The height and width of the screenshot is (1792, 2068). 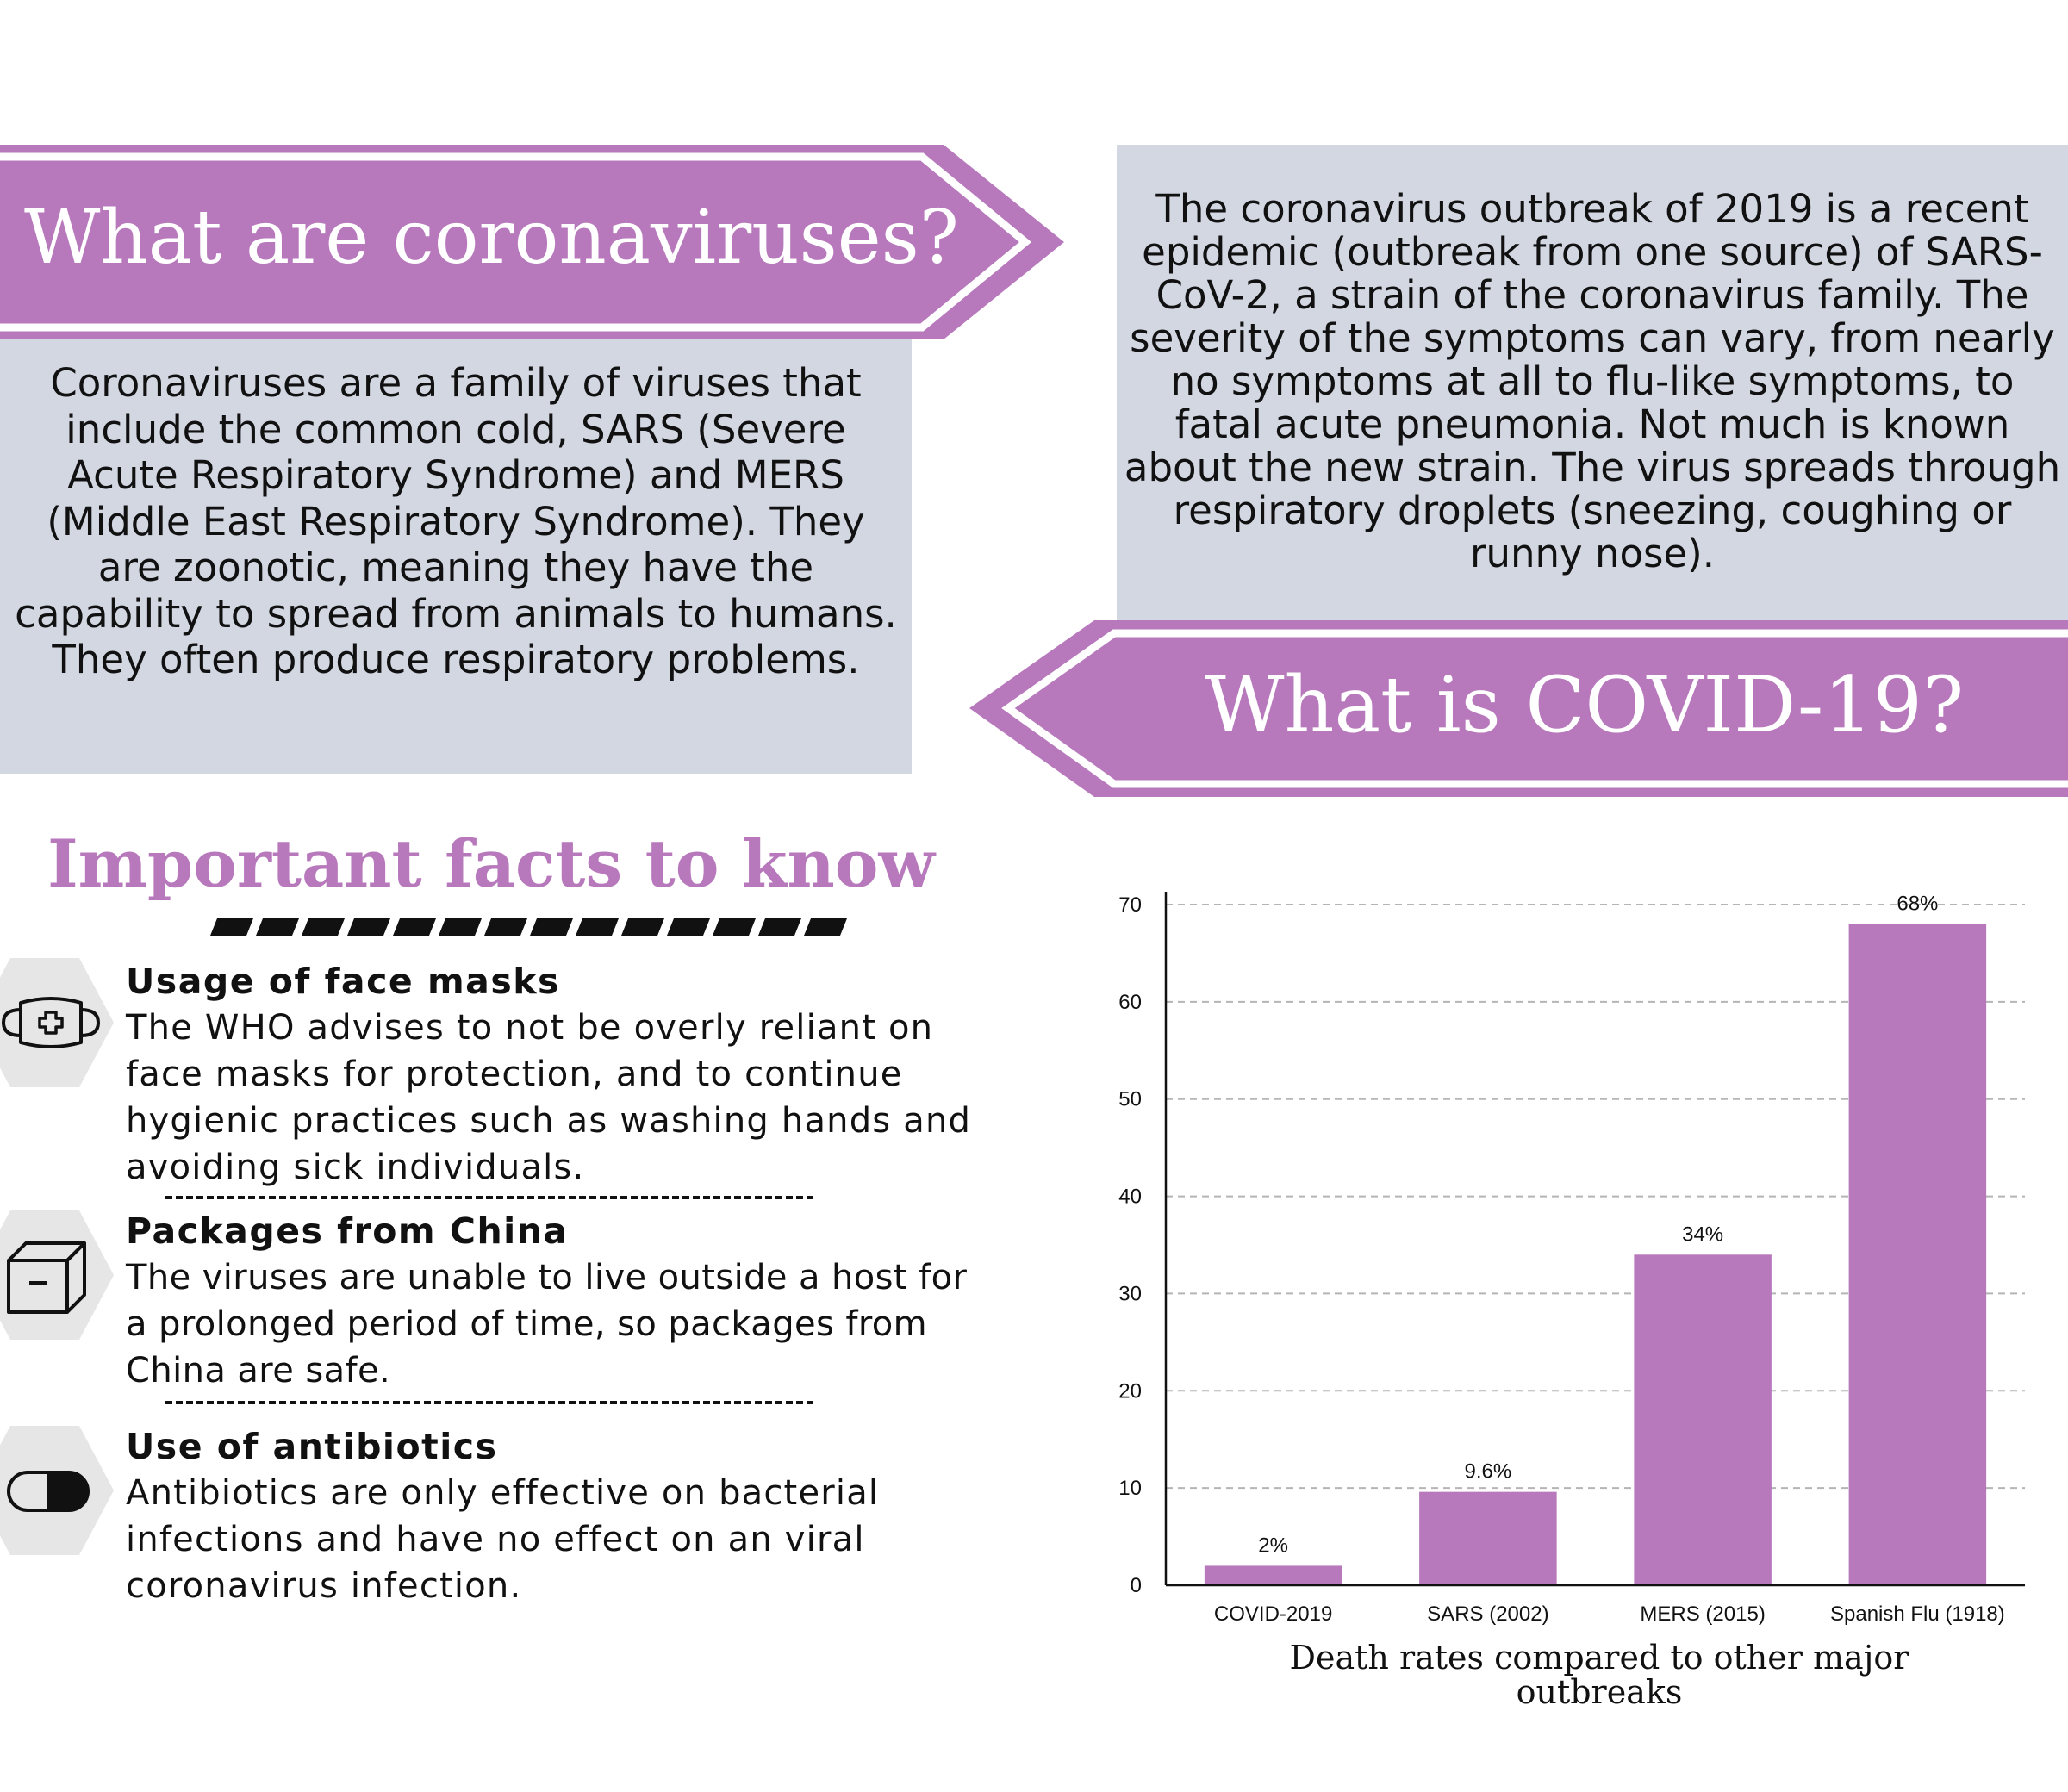 I want to click on fact-icon-badge-packages, so click(x=57, y=1275).